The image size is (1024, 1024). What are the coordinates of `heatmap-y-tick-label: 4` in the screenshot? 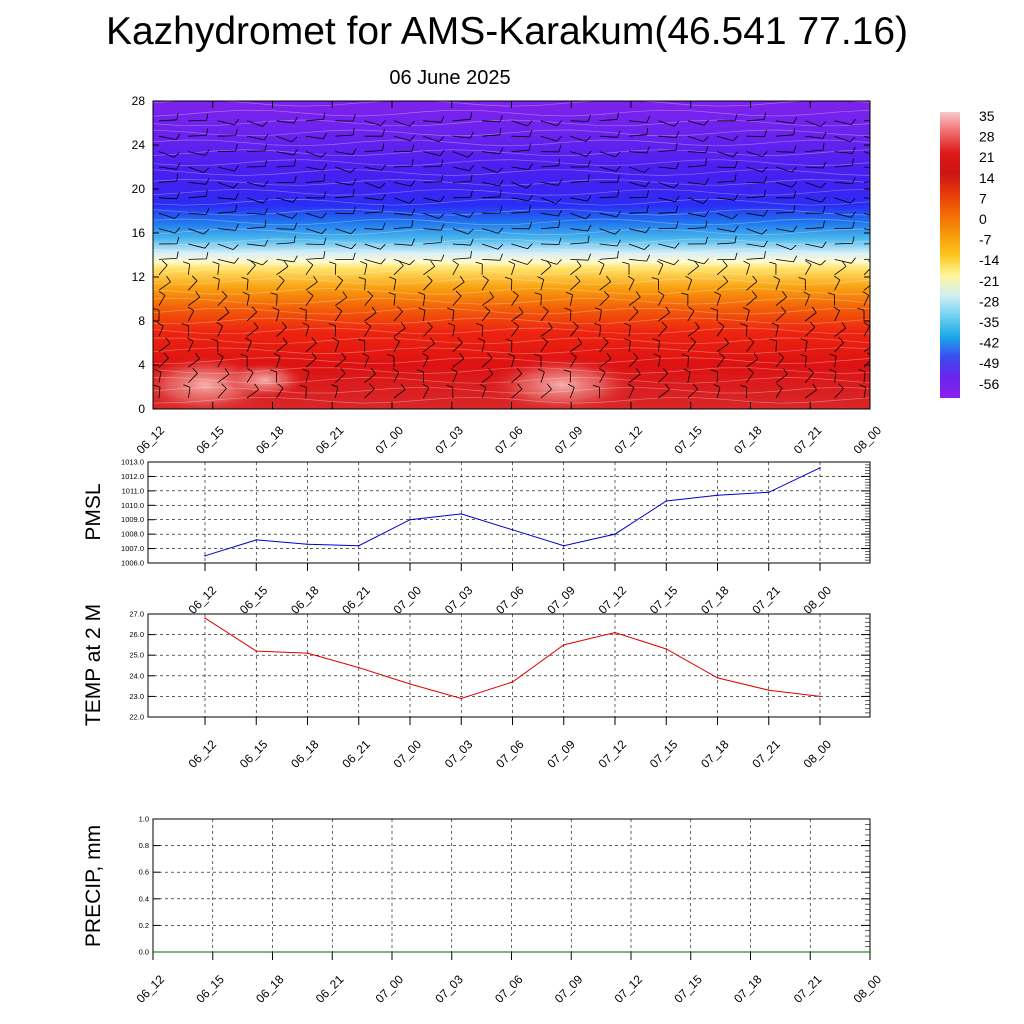 It's located at (141, 365).